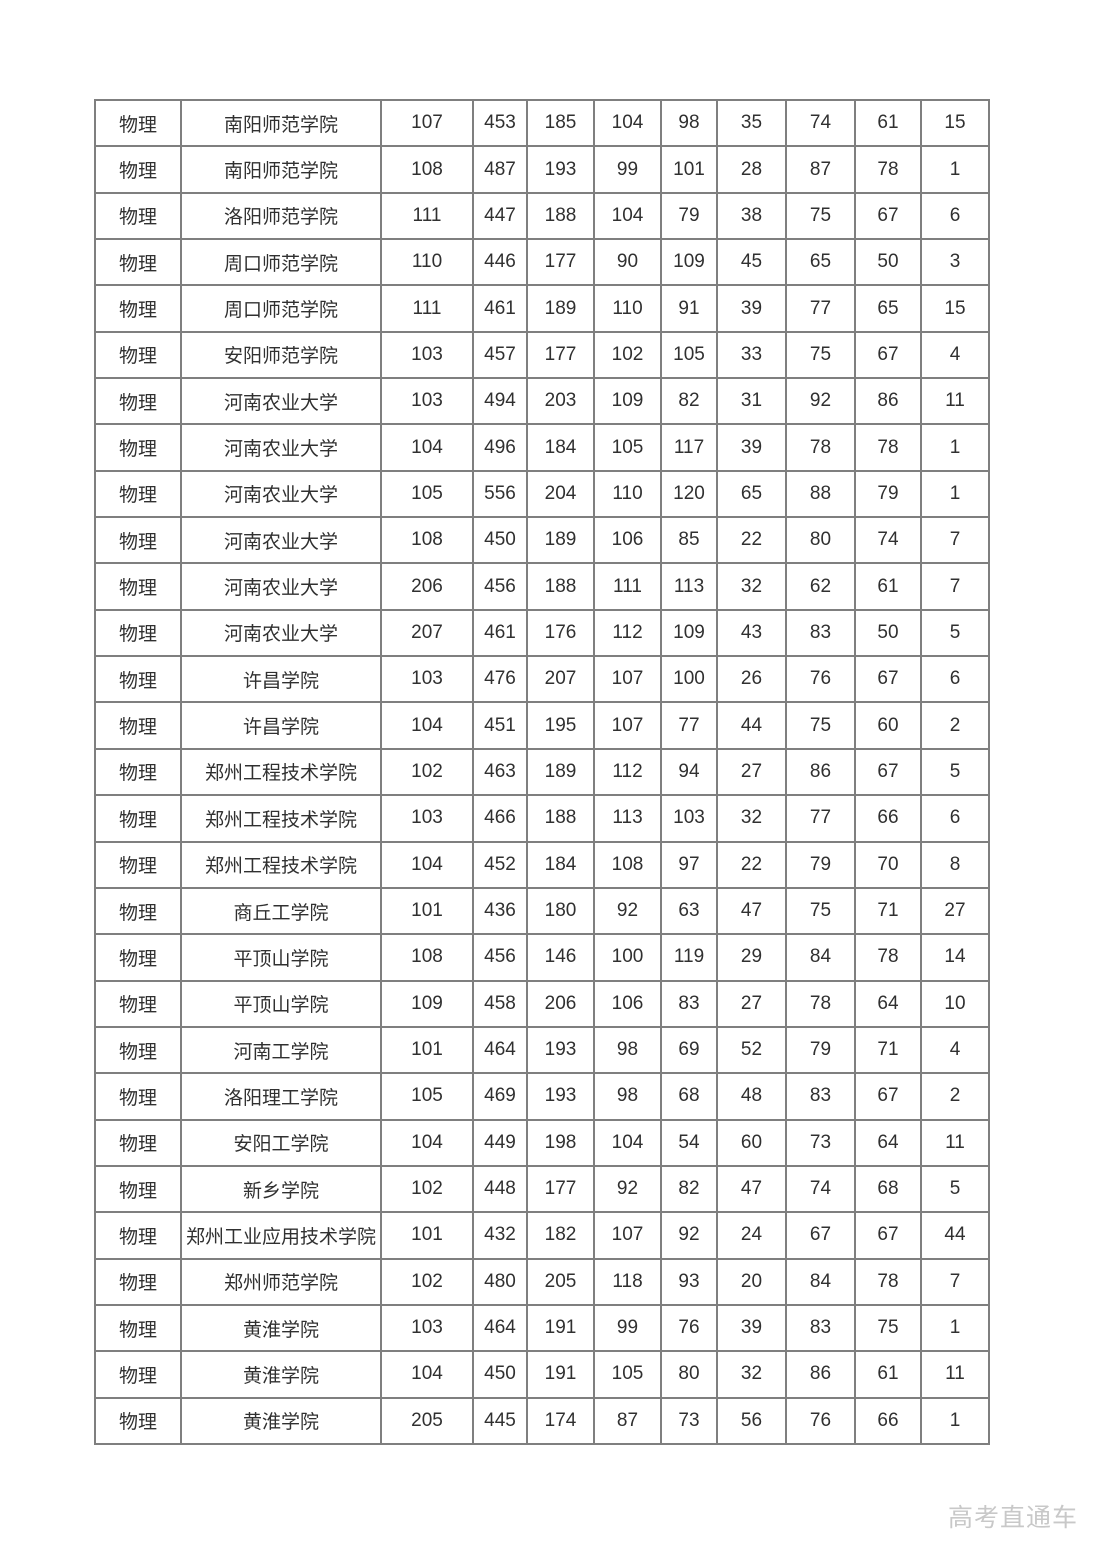 The height and width of the screenshot is (1559, 1102). I want to click on score-cell: 102, so click(627, 355).